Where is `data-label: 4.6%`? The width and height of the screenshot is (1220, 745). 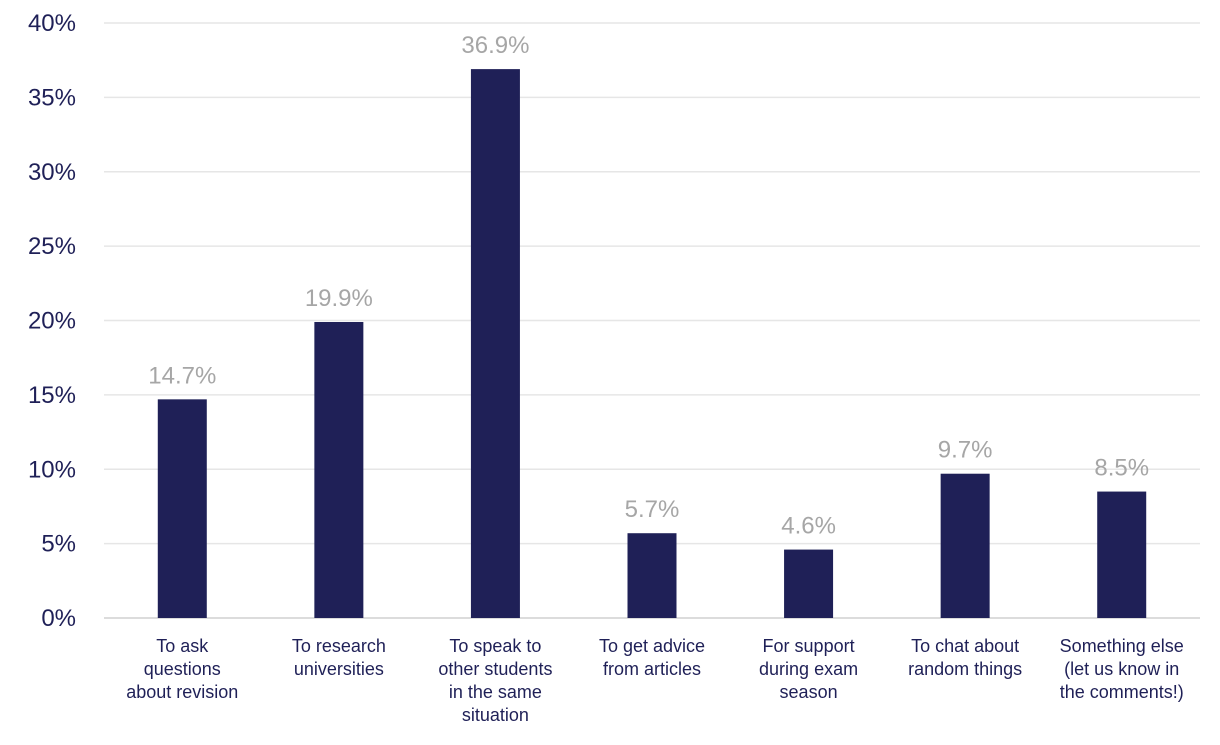
data-label: 4.6% is located at coordinates (808, 526).